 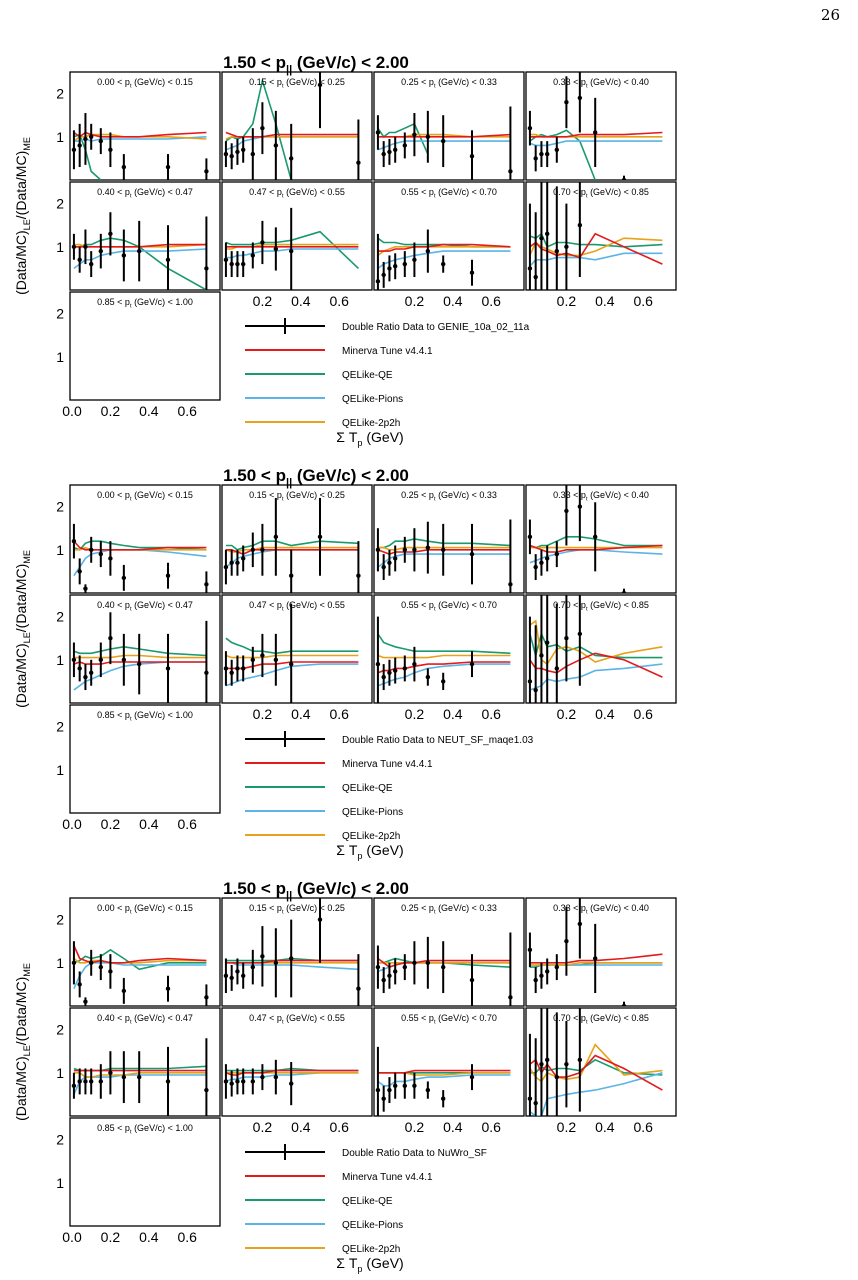 What do you see at coordinates (138, 1172) in the screenshot?
I see `panel: 0.85 < pt (GeV/c) < 1.00 1 2` at bounding box center [138, 1172].